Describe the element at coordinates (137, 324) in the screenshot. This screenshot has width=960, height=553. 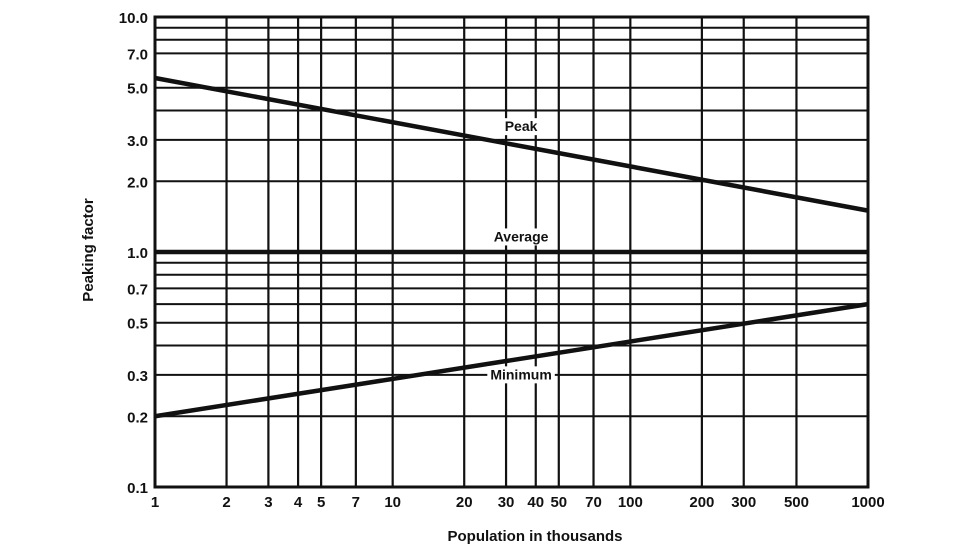
I see `y-tick-label: 0.5` at that location.